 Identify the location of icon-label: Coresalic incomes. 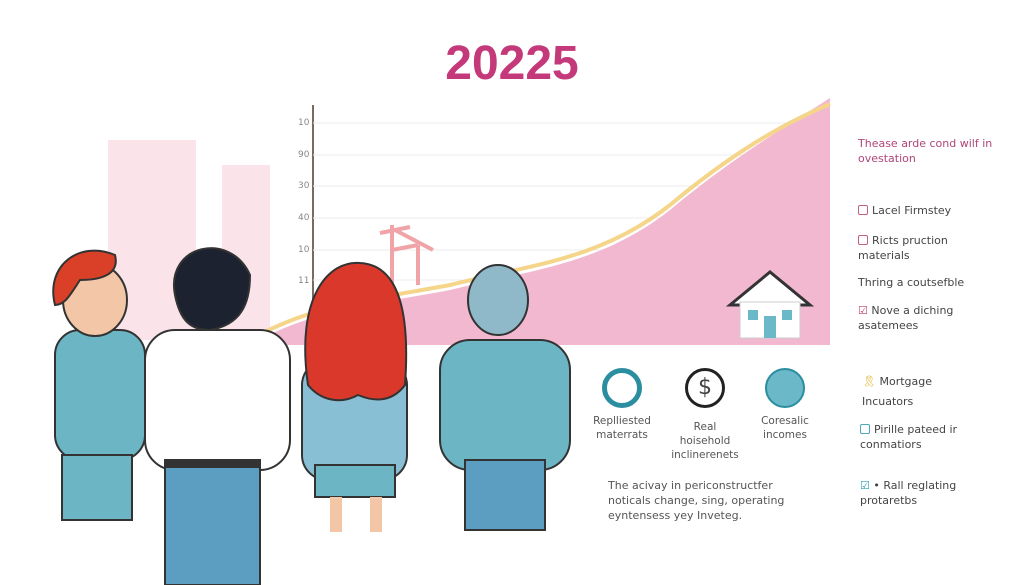
(785, 428).